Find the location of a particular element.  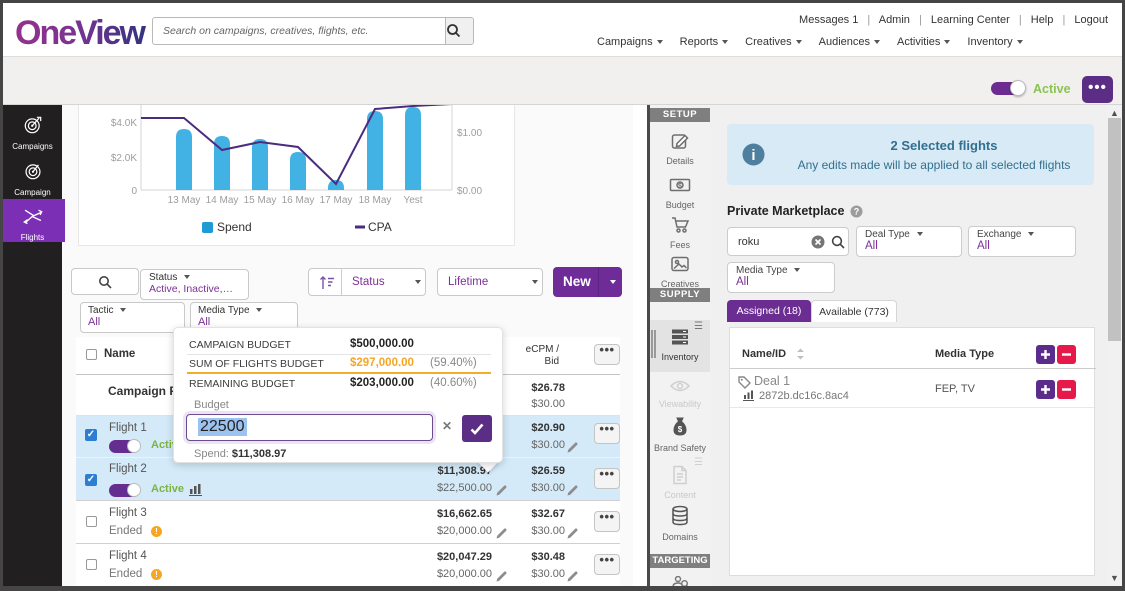

svg-text: i is located at coordinates (753, 155).